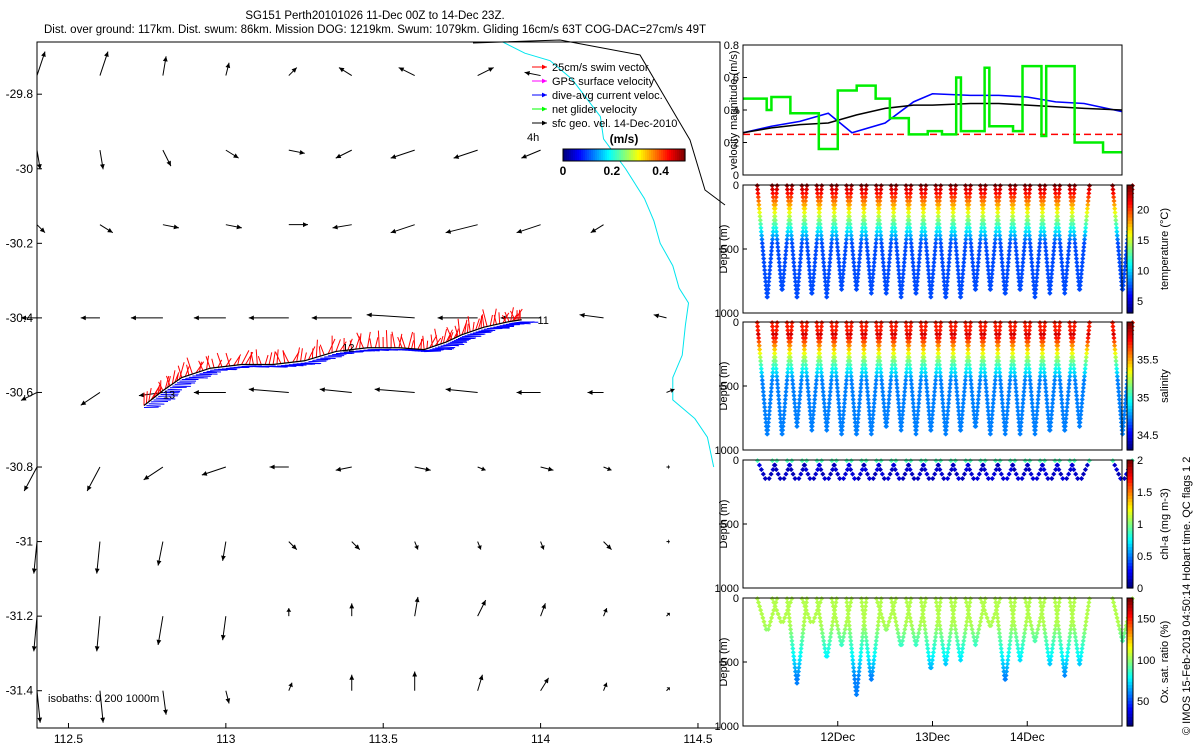 The height and width of the screenshot is (750, 1200). I want to click on map-x-tick-label: 114, so click(540, 739).